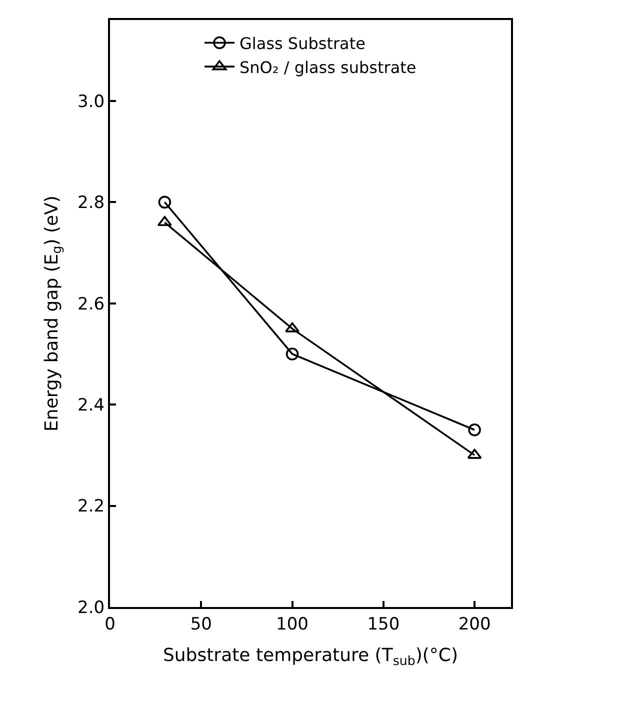  I want to click on y-tick-label: 2.4, so click(91, 406).